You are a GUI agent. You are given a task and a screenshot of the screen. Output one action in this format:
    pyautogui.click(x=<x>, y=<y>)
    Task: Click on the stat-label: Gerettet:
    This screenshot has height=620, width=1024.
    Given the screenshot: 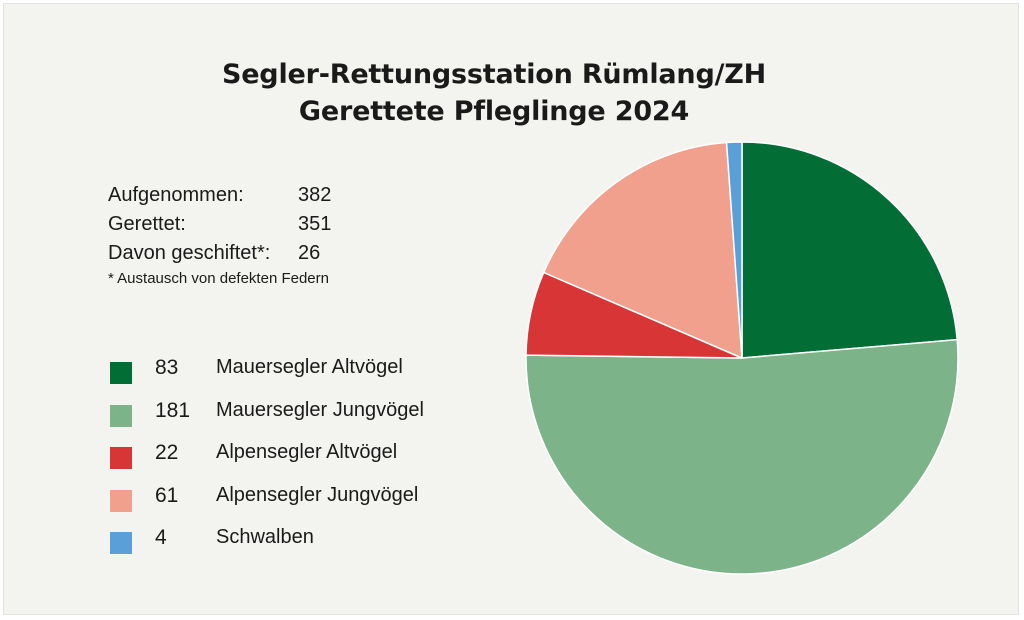 What is the action you would take?
    pyautogui.click(x=147, y=224)
    